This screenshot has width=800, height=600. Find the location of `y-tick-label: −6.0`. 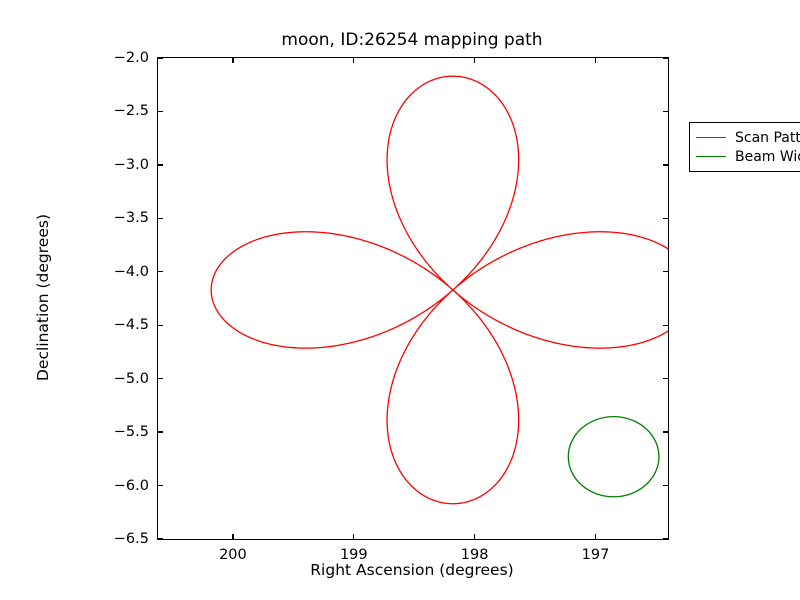

y-tick-label: −6.0 is located at coordinates (131, 485).